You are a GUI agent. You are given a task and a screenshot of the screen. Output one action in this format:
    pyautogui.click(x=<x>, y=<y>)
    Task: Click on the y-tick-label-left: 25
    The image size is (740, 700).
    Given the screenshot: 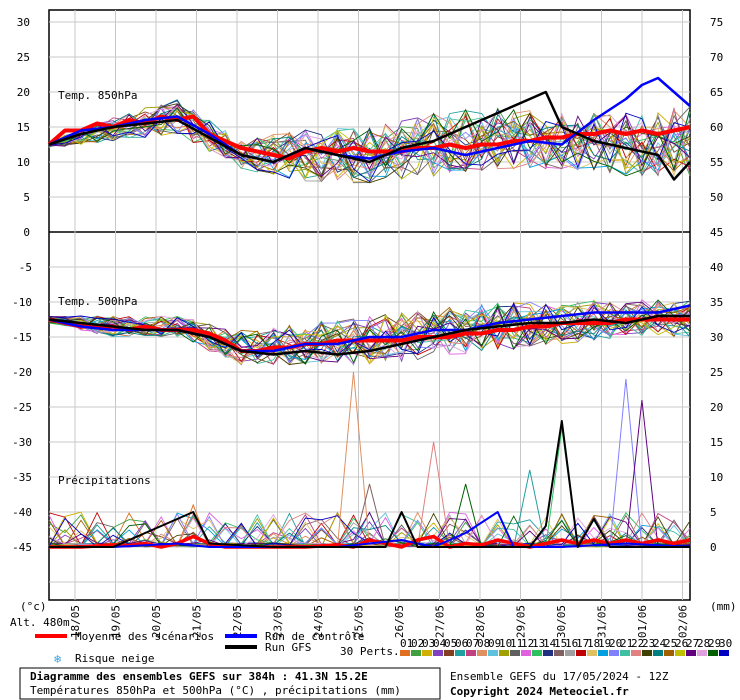 What is the action you would take?
    pyautogui.click(x=23, y=57)
    